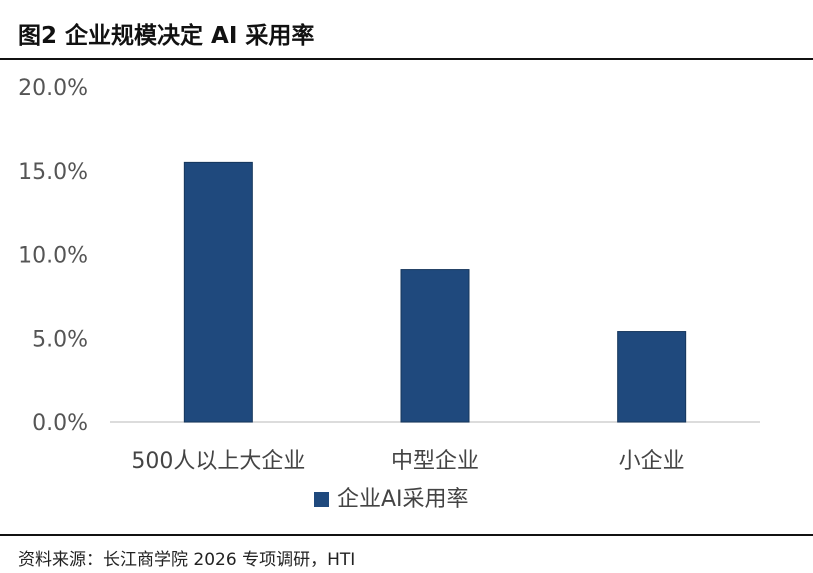 Image resolution: width=813 pixels, height=573 pixels. Describe the element at coordinates (321, 499) in the screenshot. I see `legend-swatch` at that location.